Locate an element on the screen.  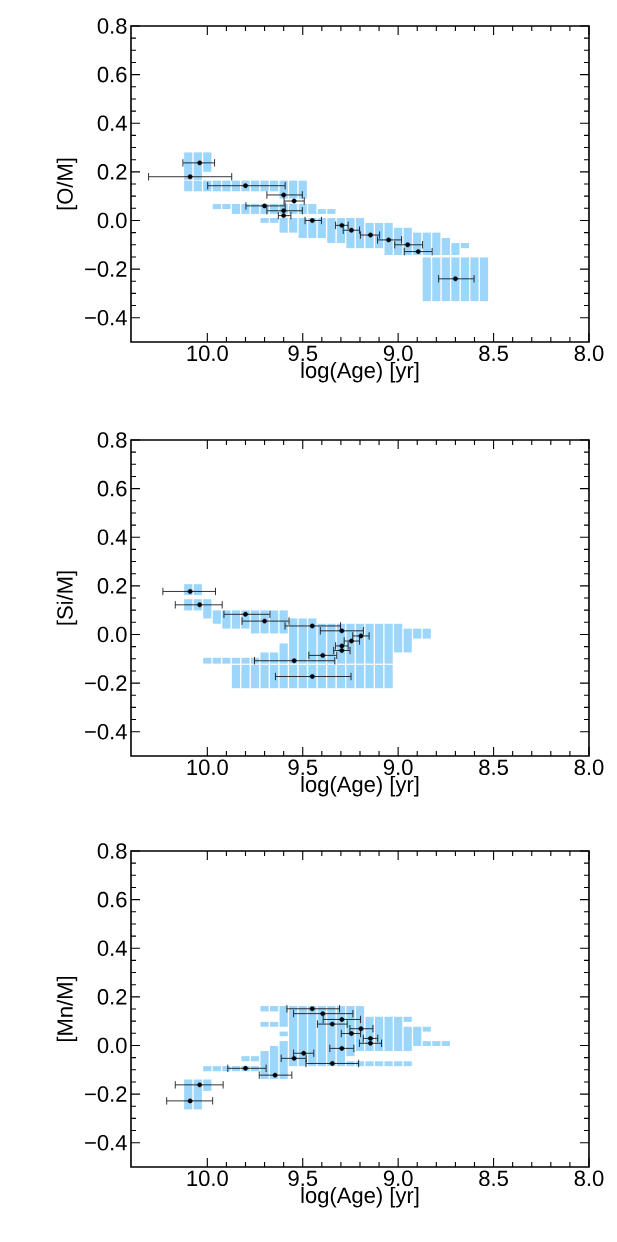
y-axis-title: [Si/M] is located at coordinates (67, 598).